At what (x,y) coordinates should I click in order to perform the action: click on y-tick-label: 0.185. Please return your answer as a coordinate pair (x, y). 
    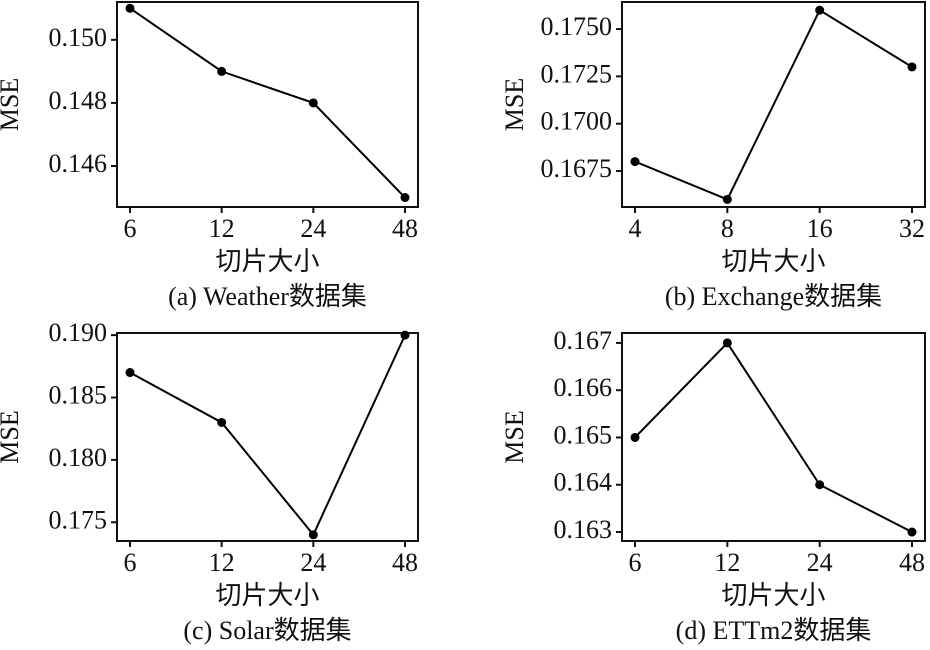
    Looking at the image, I should click on (78, 394).